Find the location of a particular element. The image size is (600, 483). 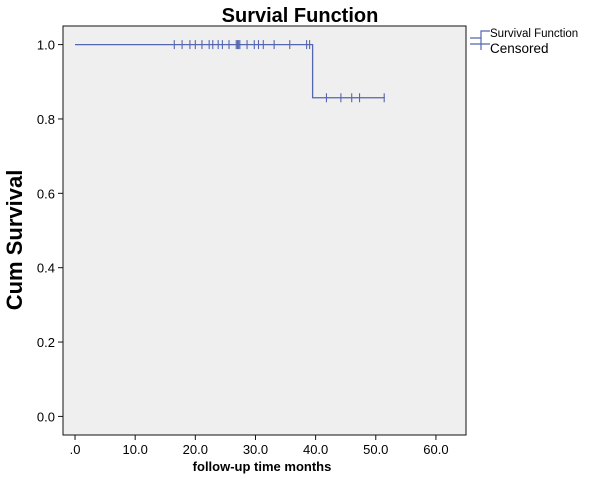

y-tick-label: 0.2 is located at coordinates (46, 342).